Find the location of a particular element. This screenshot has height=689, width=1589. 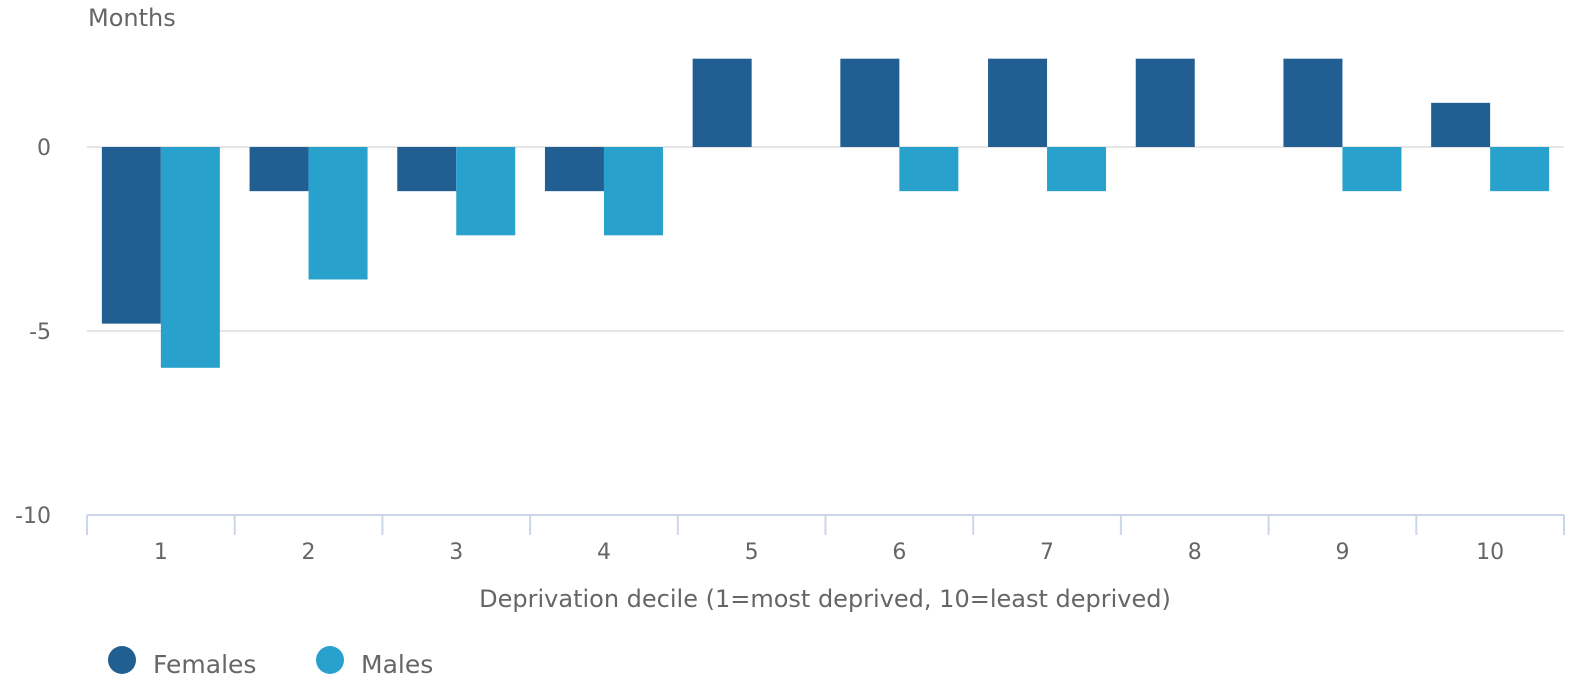

x-axis: 1 2 3 4 5 6 7 8 9 10 is located at coordinates (825, 539).